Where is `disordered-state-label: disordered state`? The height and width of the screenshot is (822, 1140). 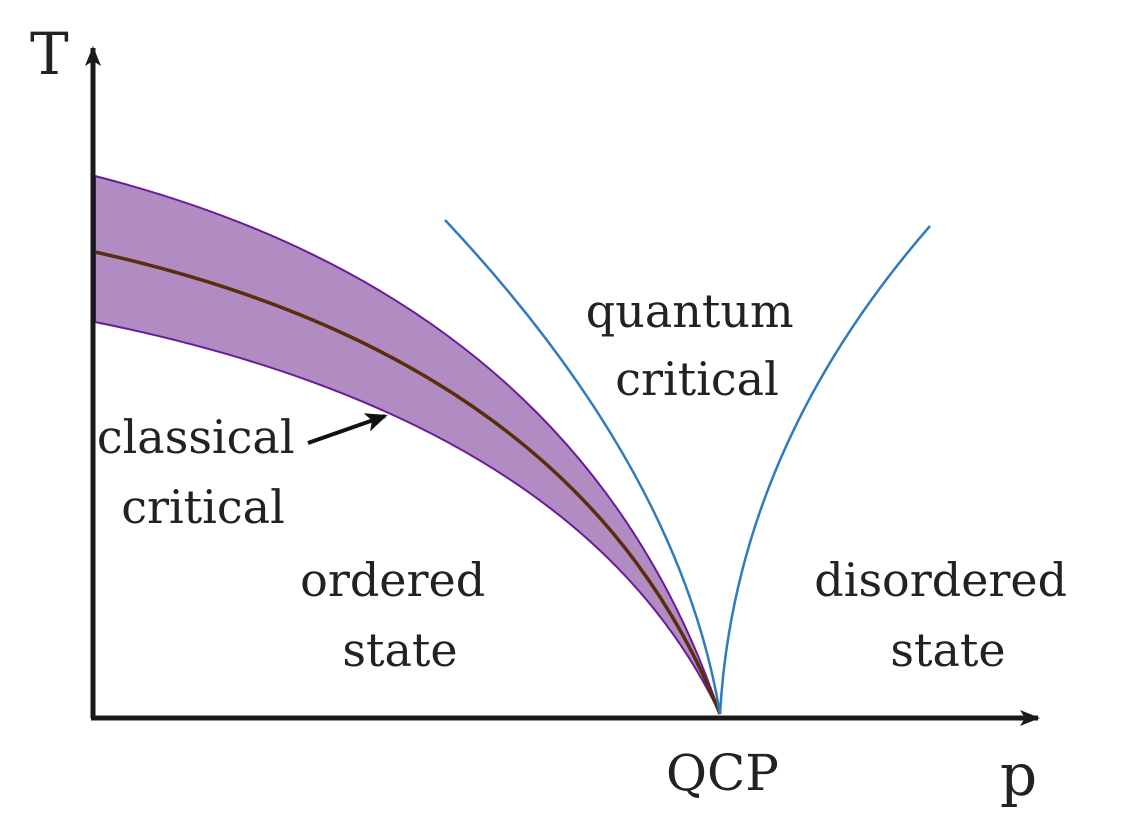
disordered-state-label: disordered state is located at coordinates (947, 615).